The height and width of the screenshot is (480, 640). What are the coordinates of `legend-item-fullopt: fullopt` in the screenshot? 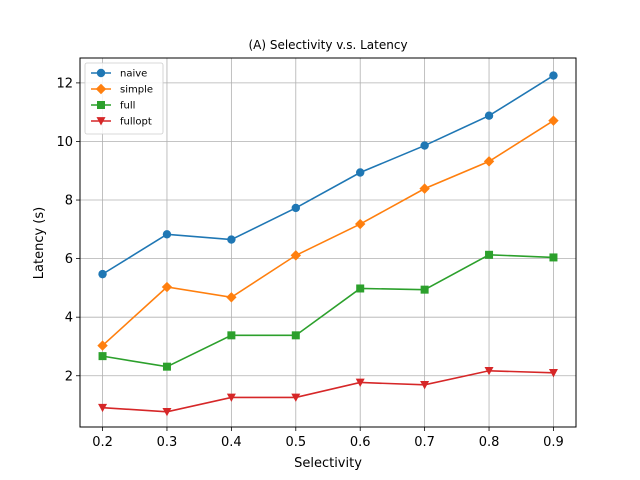 It's located at (121, 122).